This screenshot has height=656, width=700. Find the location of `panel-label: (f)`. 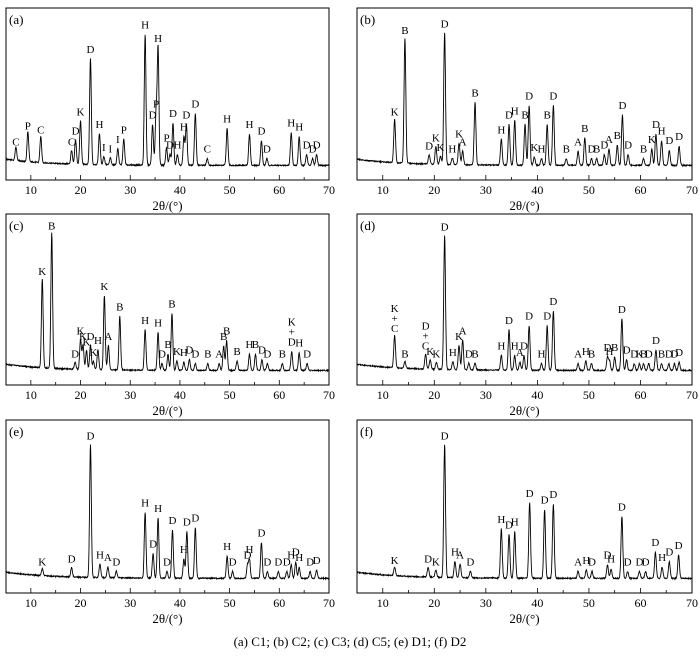

panel-label: (f) is located at coordinates (366, 431).